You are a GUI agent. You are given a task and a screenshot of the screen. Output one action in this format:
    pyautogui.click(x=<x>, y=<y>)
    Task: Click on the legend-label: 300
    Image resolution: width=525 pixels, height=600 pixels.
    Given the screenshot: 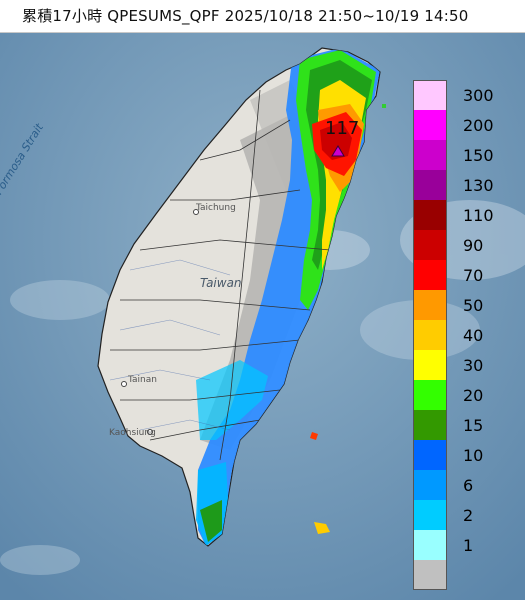 What is the action you would take?
    pyautogui.click(x=478, y=95)
    